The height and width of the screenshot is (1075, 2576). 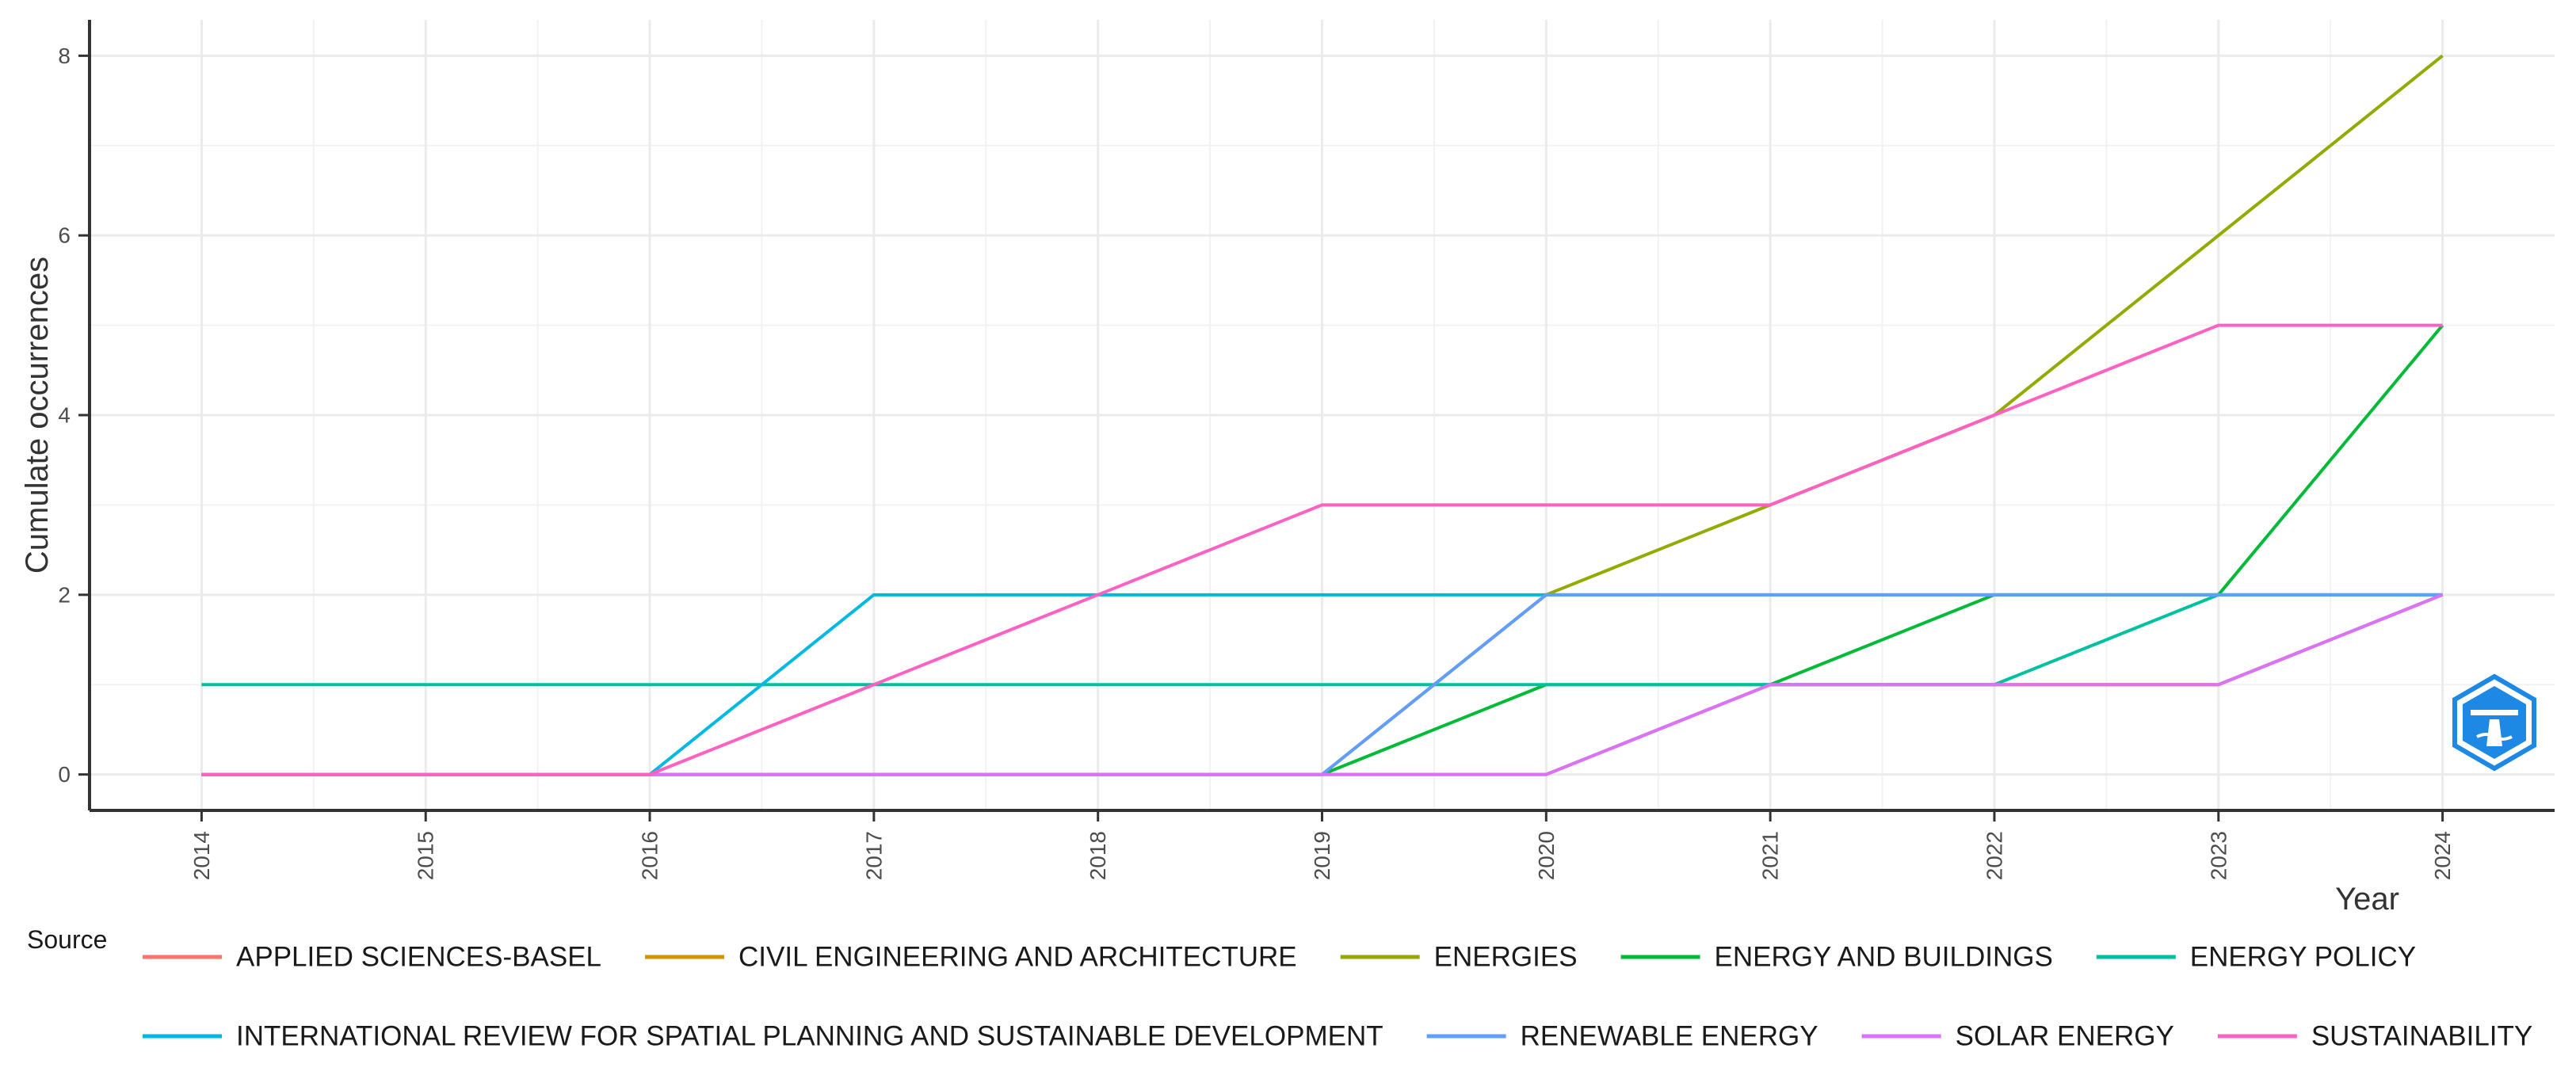 I want to click on y-tick-label: 6, so click(x=64, y=235).